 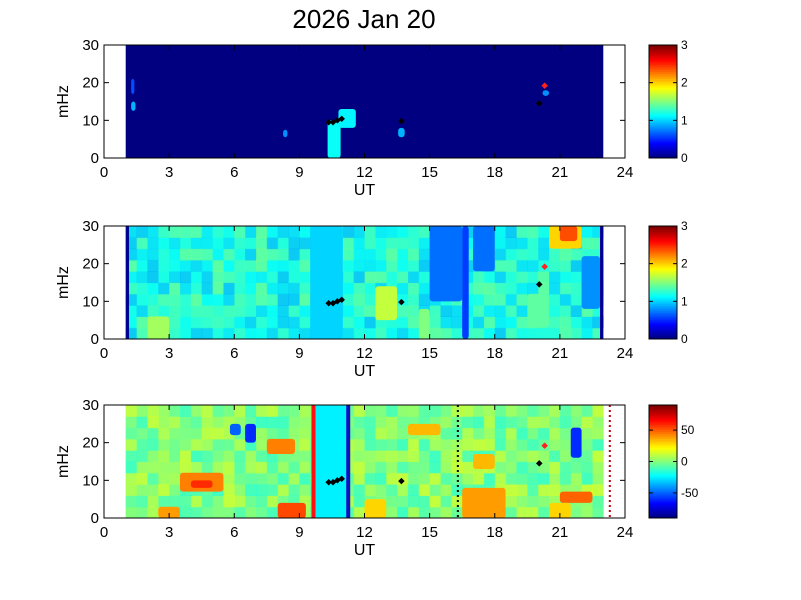 What do you see at coordinates (429, 353) in the screenshot?
I see `x-tick-label: 15` at bounding box center [429, 353].